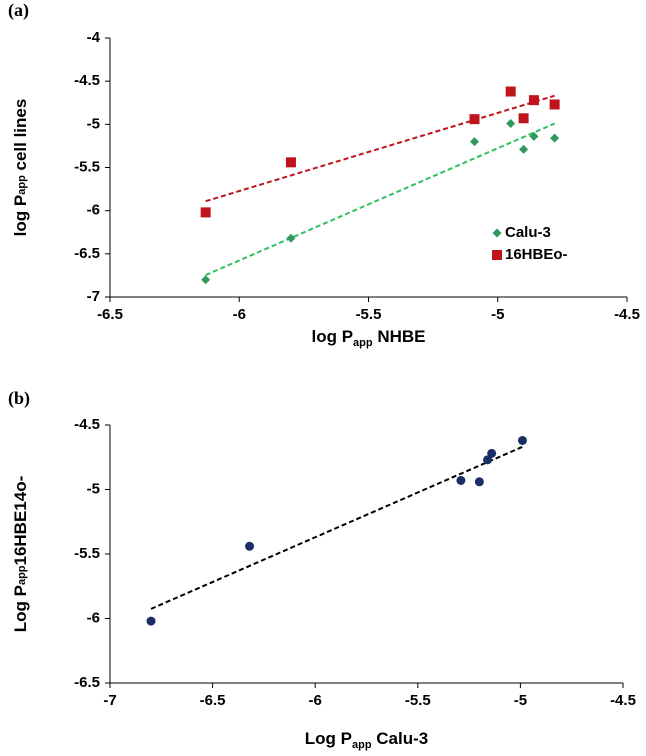 The image size is (646, 756). I want to click on panel-label: (a), so click(18, 10).